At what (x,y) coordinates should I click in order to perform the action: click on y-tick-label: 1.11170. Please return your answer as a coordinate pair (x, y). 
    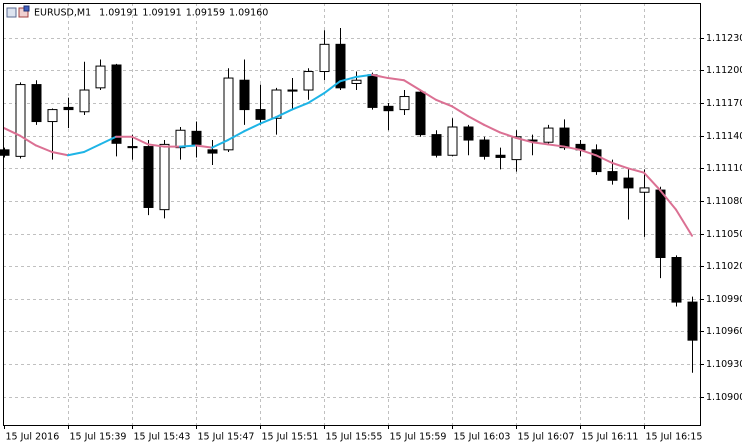
    Looking at the image, I should click on (724, 103).